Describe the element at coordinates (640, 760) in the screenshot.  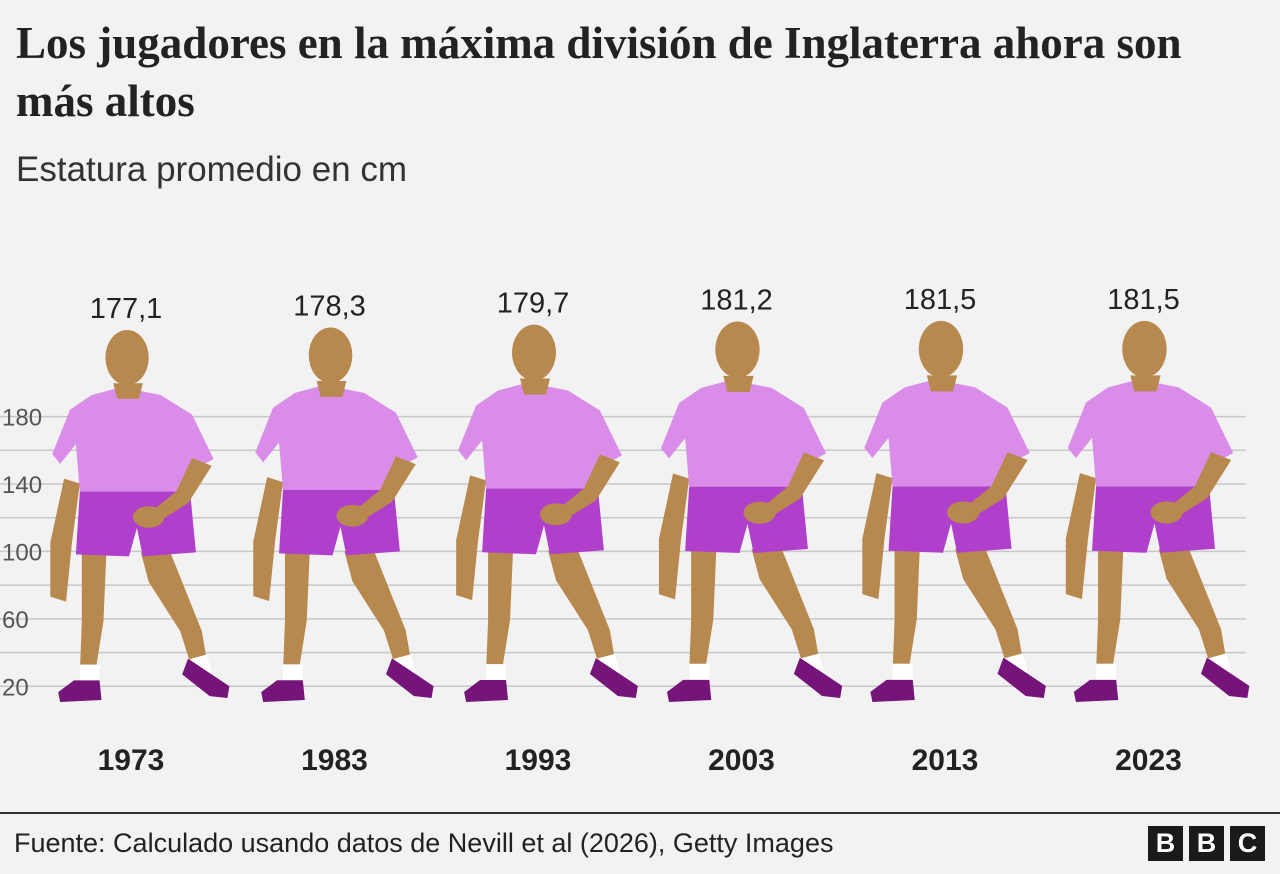
I see `year-labels: 1973 1983 1993 2003 2013 2023` at that location.